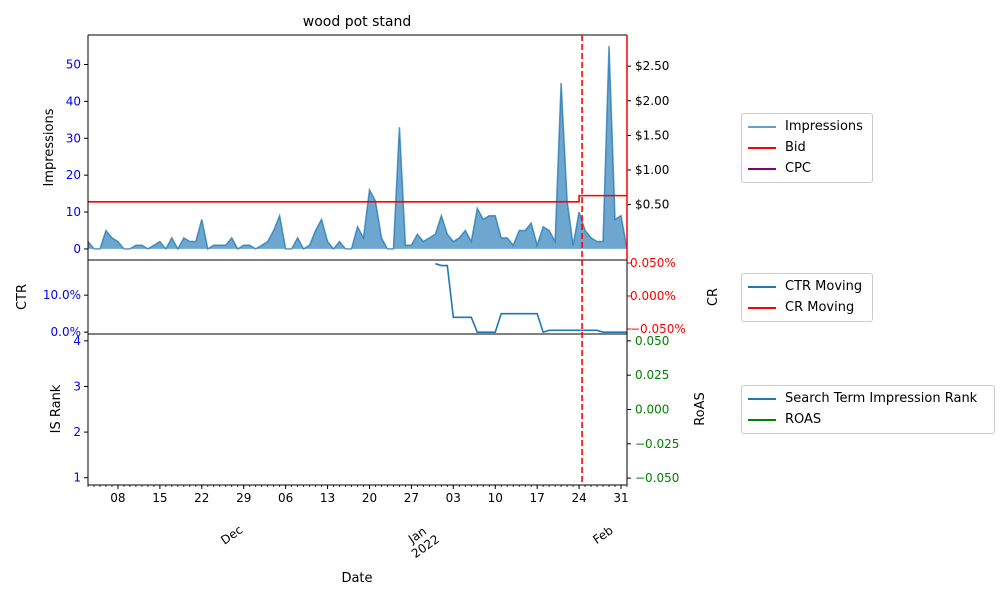 Image resolution: width=1000 pixels, height=600 pixels. Describe the element at coordinates (798, 168) in the screenshot. I see `legend-label-cpc: CPC` at that location.